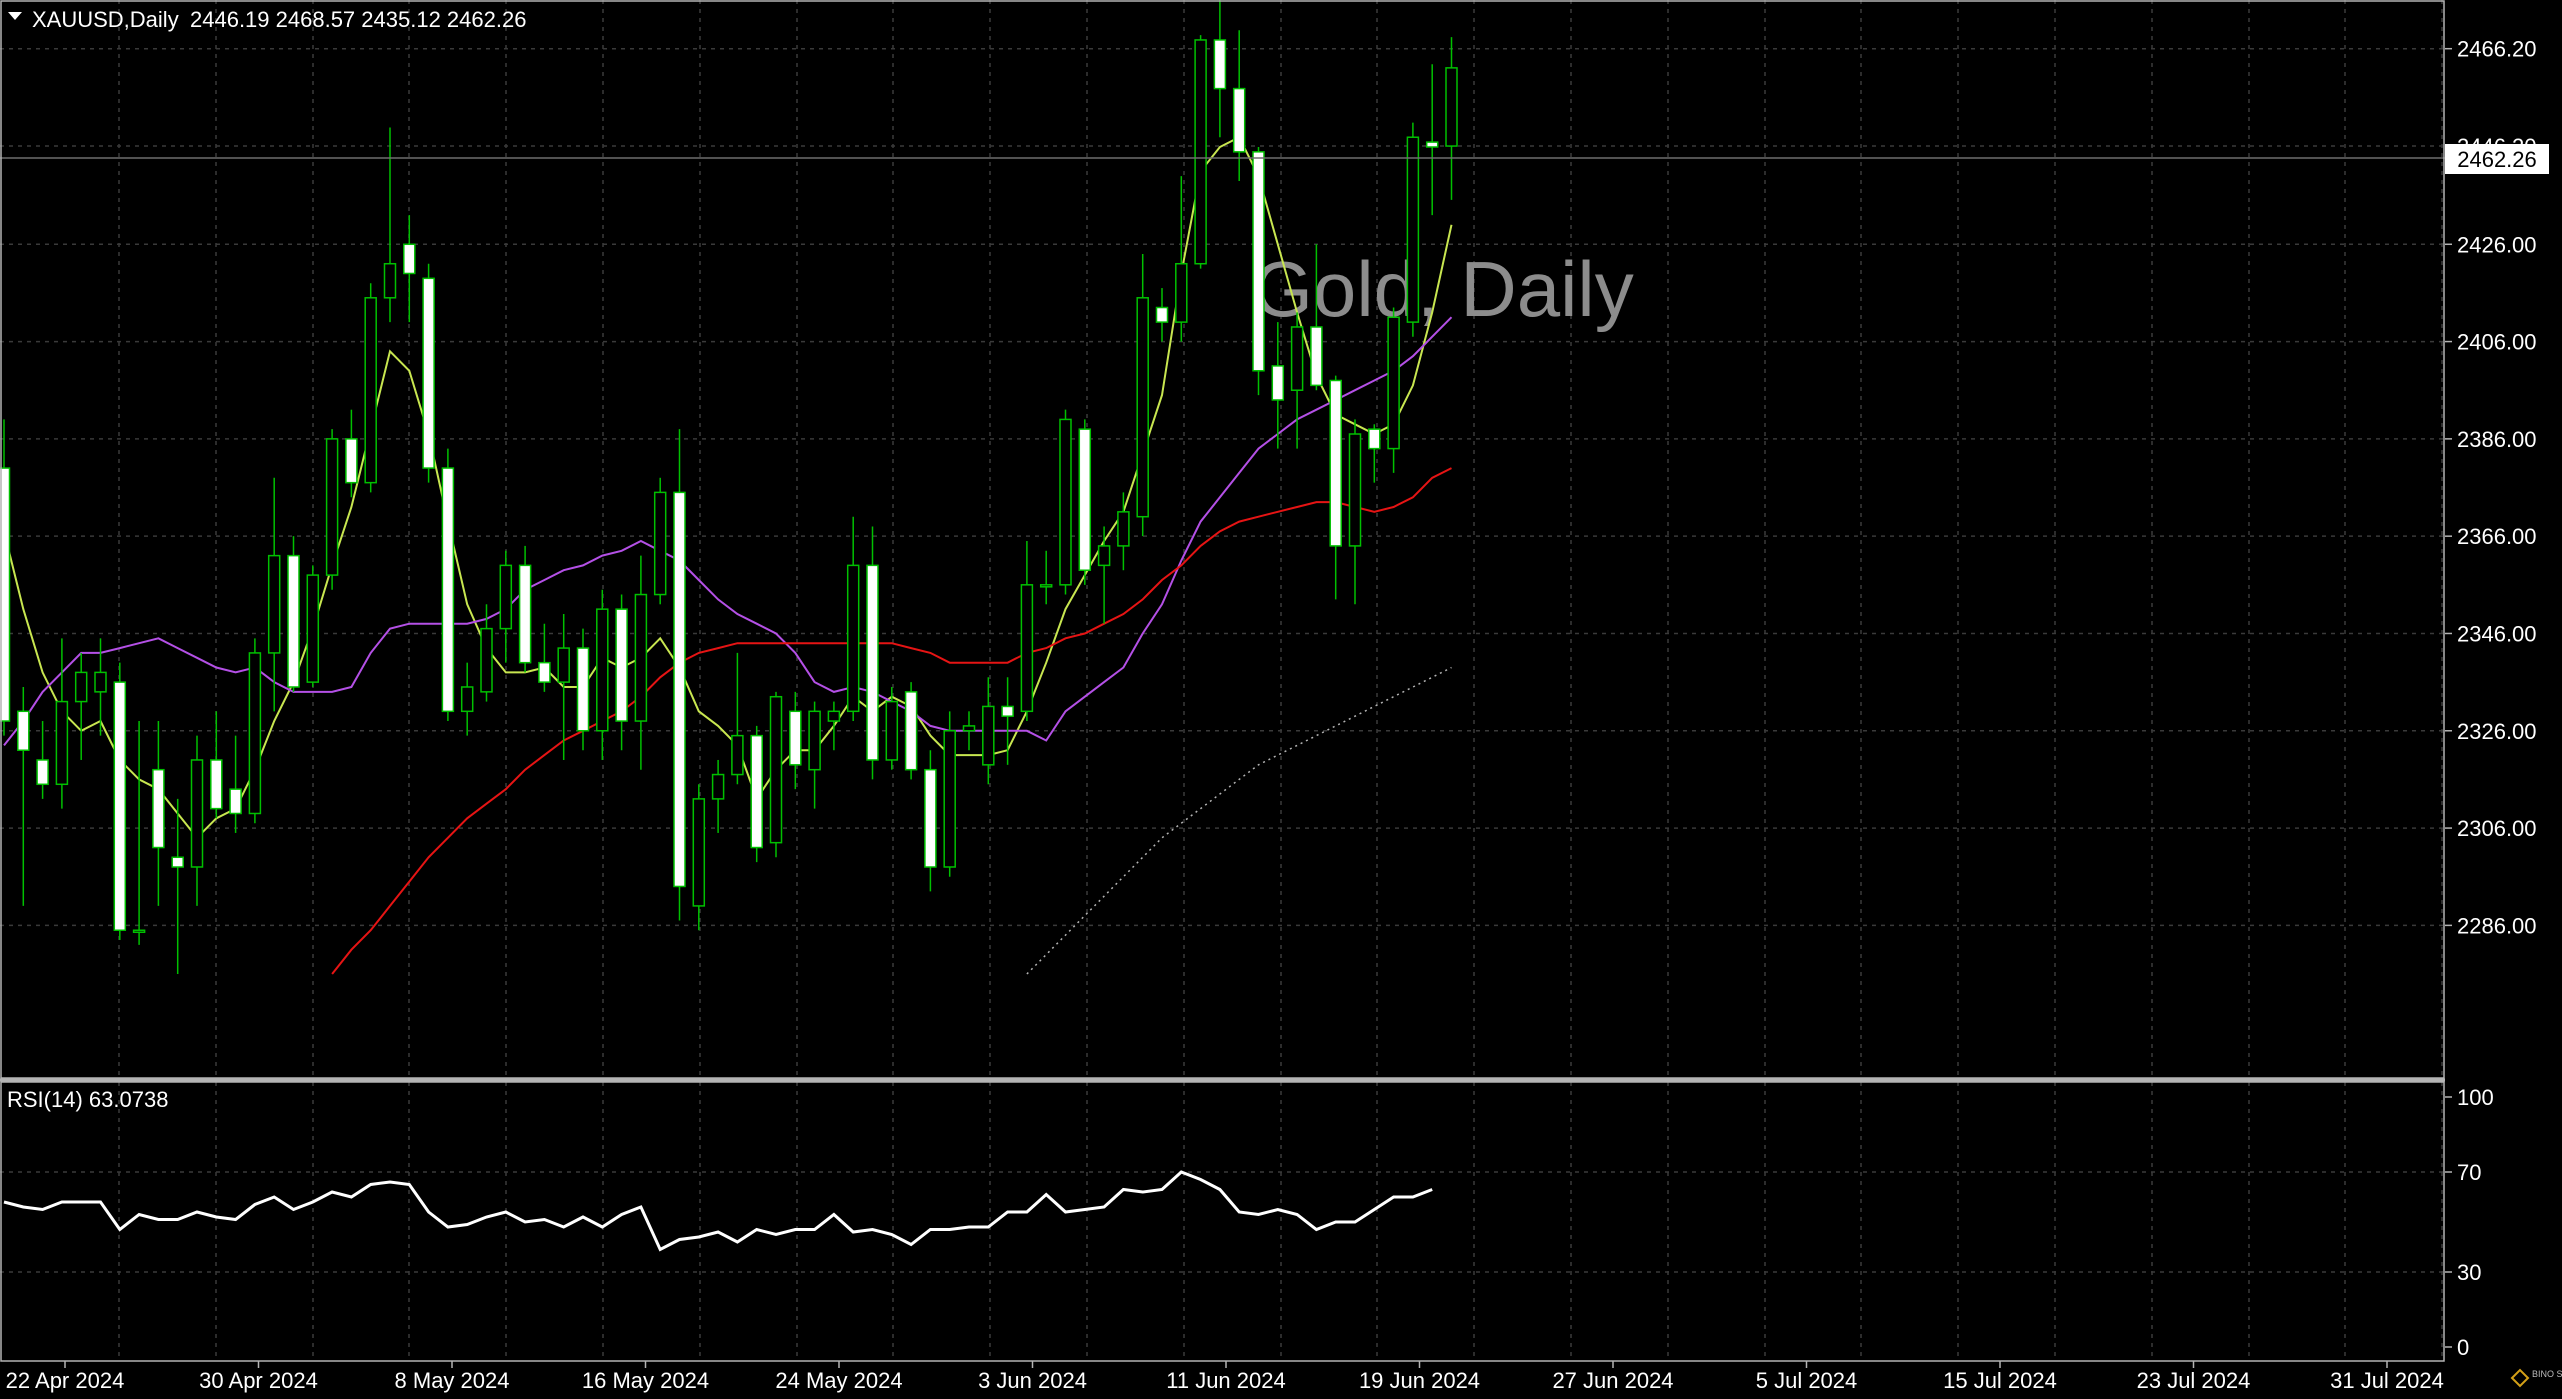 The image size is (2562, 1399). I want to click on current-price-tag: 2462.26, so click(2497, 159).